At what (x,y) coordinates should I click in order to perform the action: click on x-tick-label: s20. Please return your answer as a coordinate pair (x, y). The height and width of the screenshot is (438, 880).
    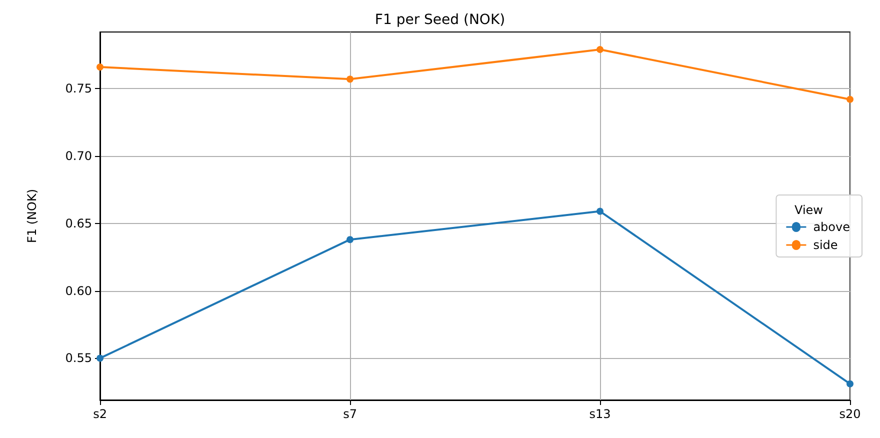
    Looking at the image, I should click on (850, 414).